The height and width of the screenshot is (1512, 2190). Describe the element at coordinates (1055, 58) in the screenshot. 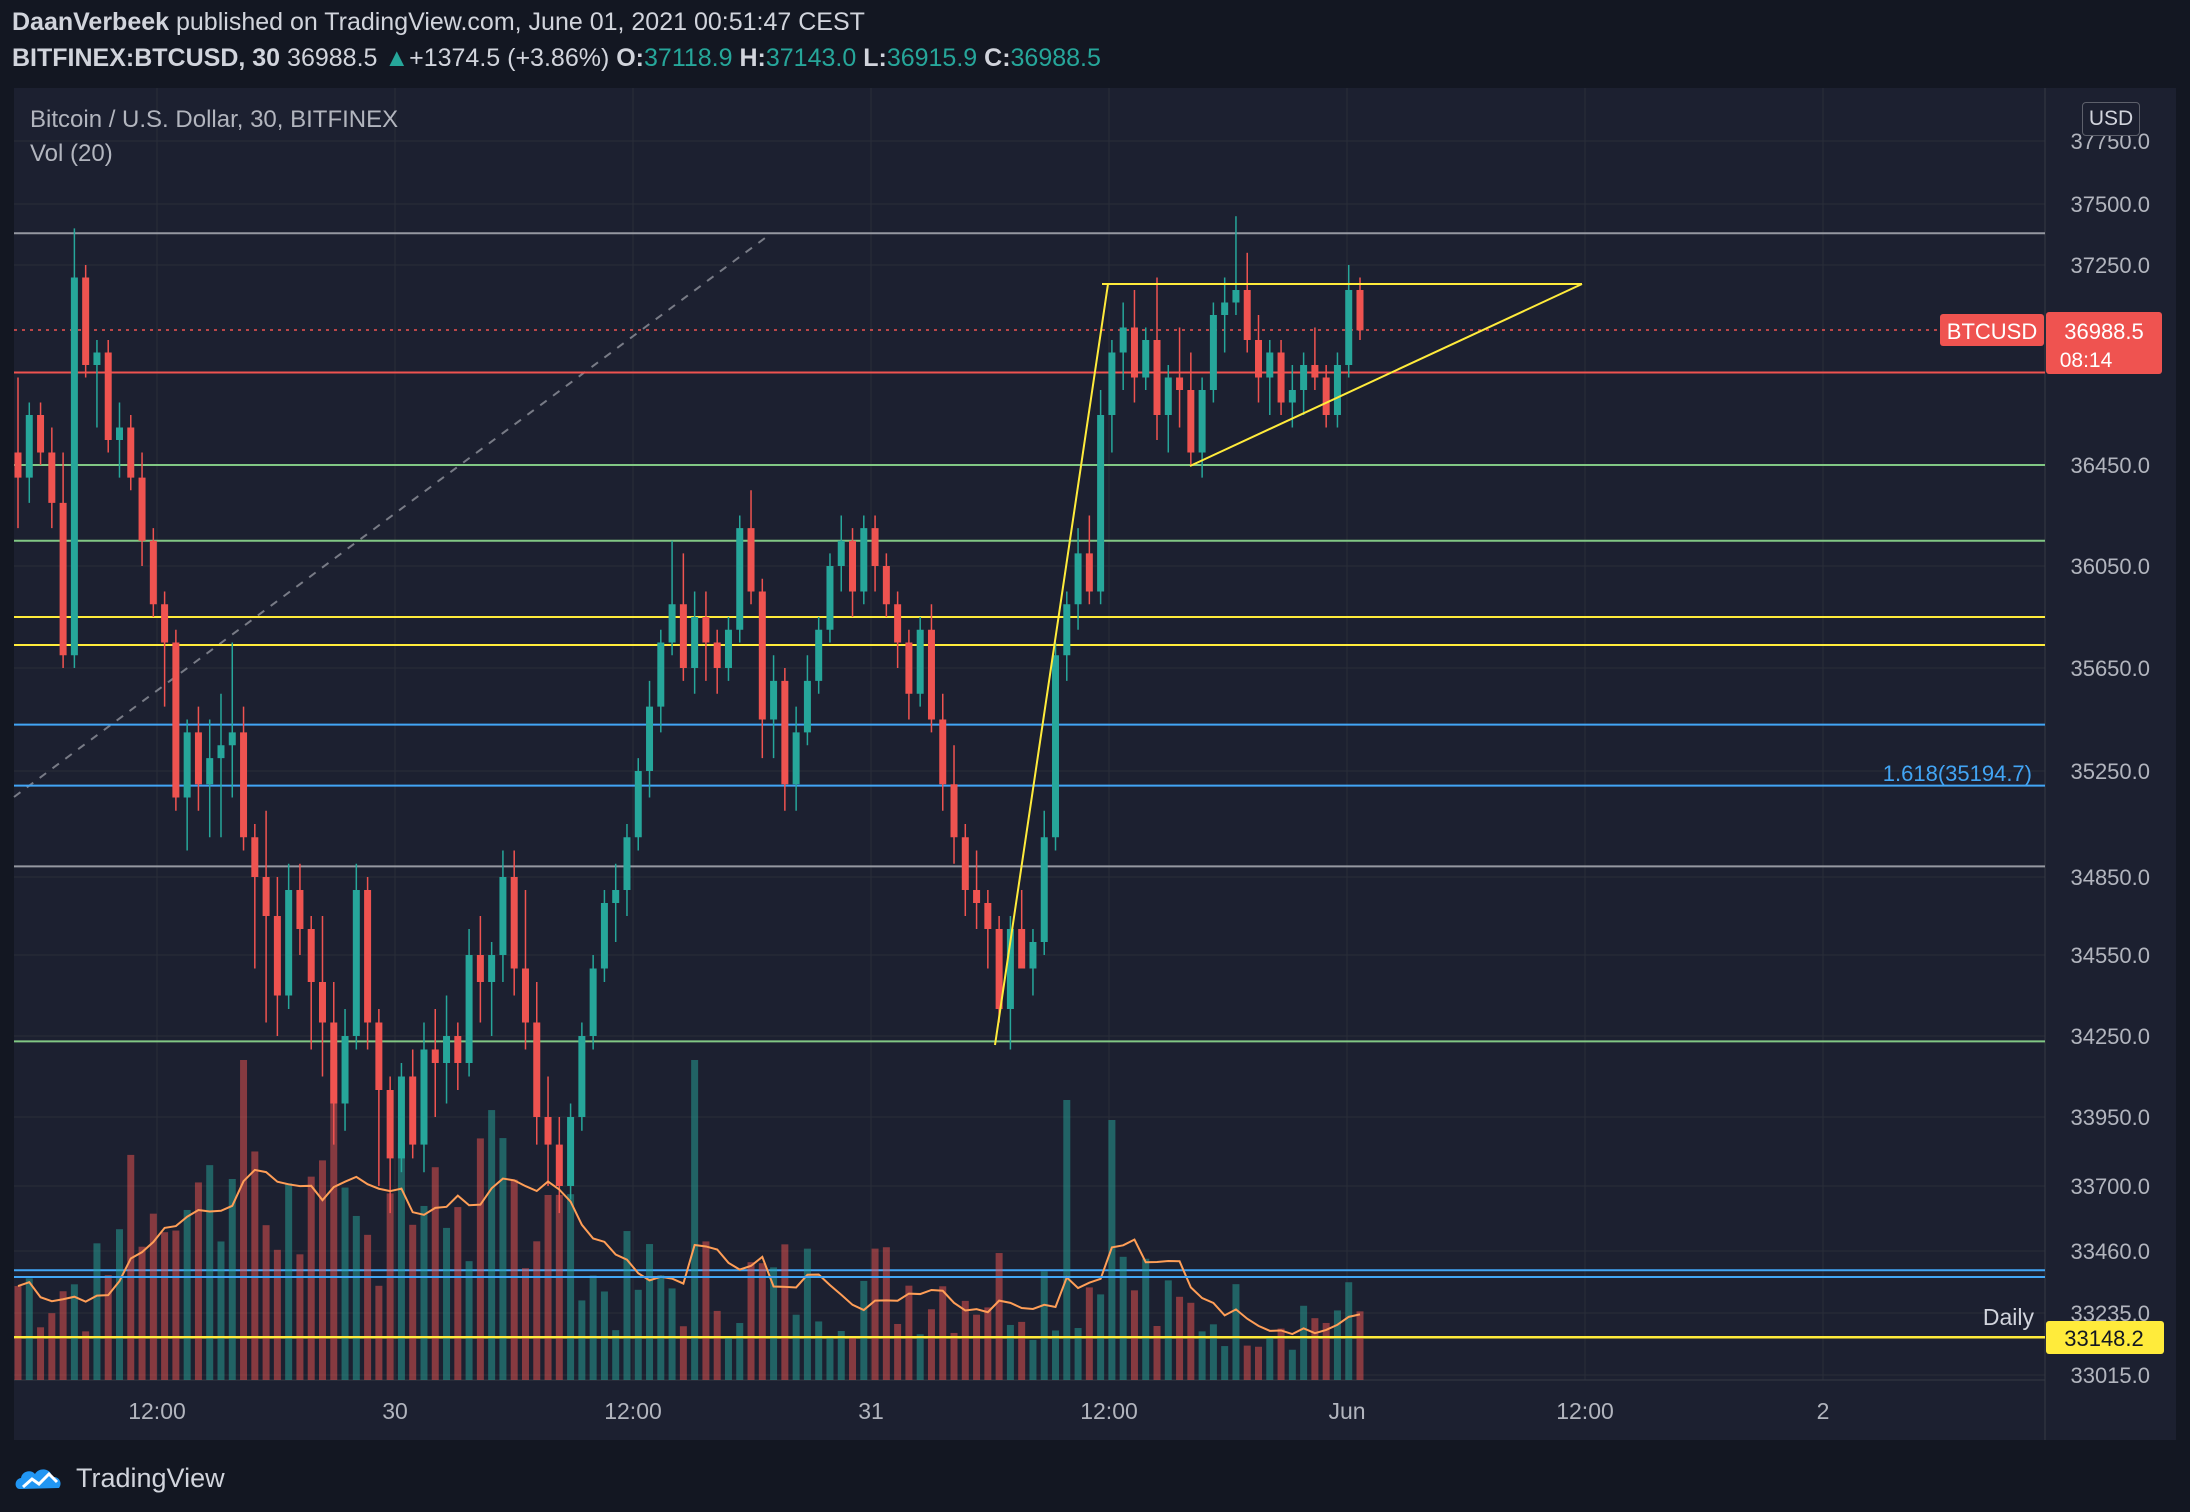

I see `close-value: 36988.5` at that location.